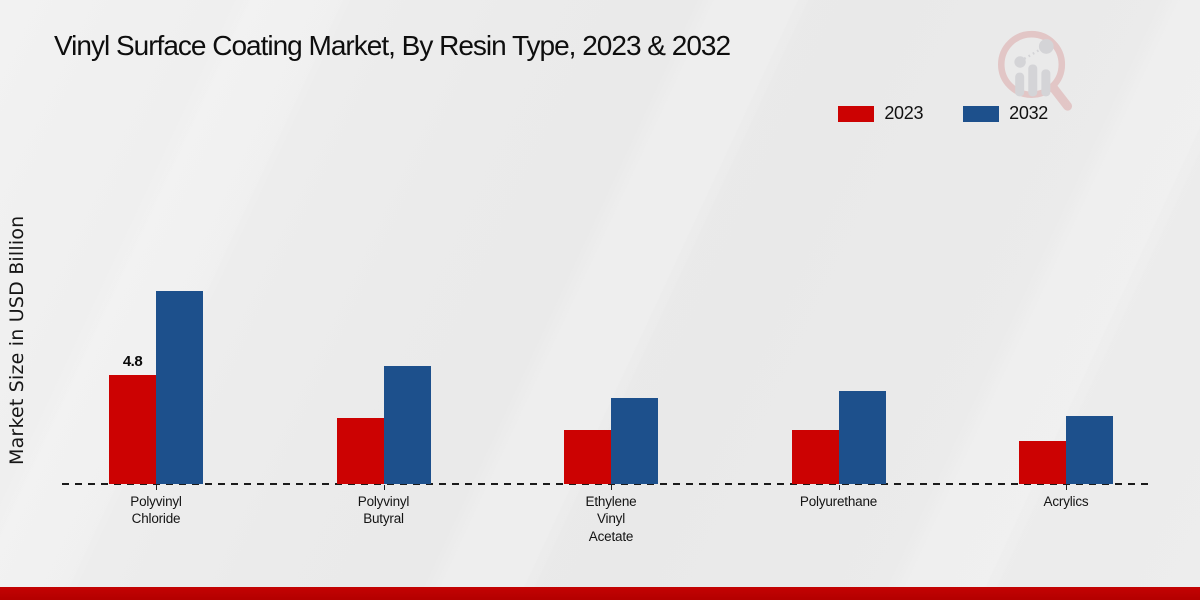 Image resolution: width=1200 pixels, height=600 pixels. Describe the element at coordinates (383, 510) in the screenshot. I see `x-category-label: Polyvinyl Butyral` at that location.